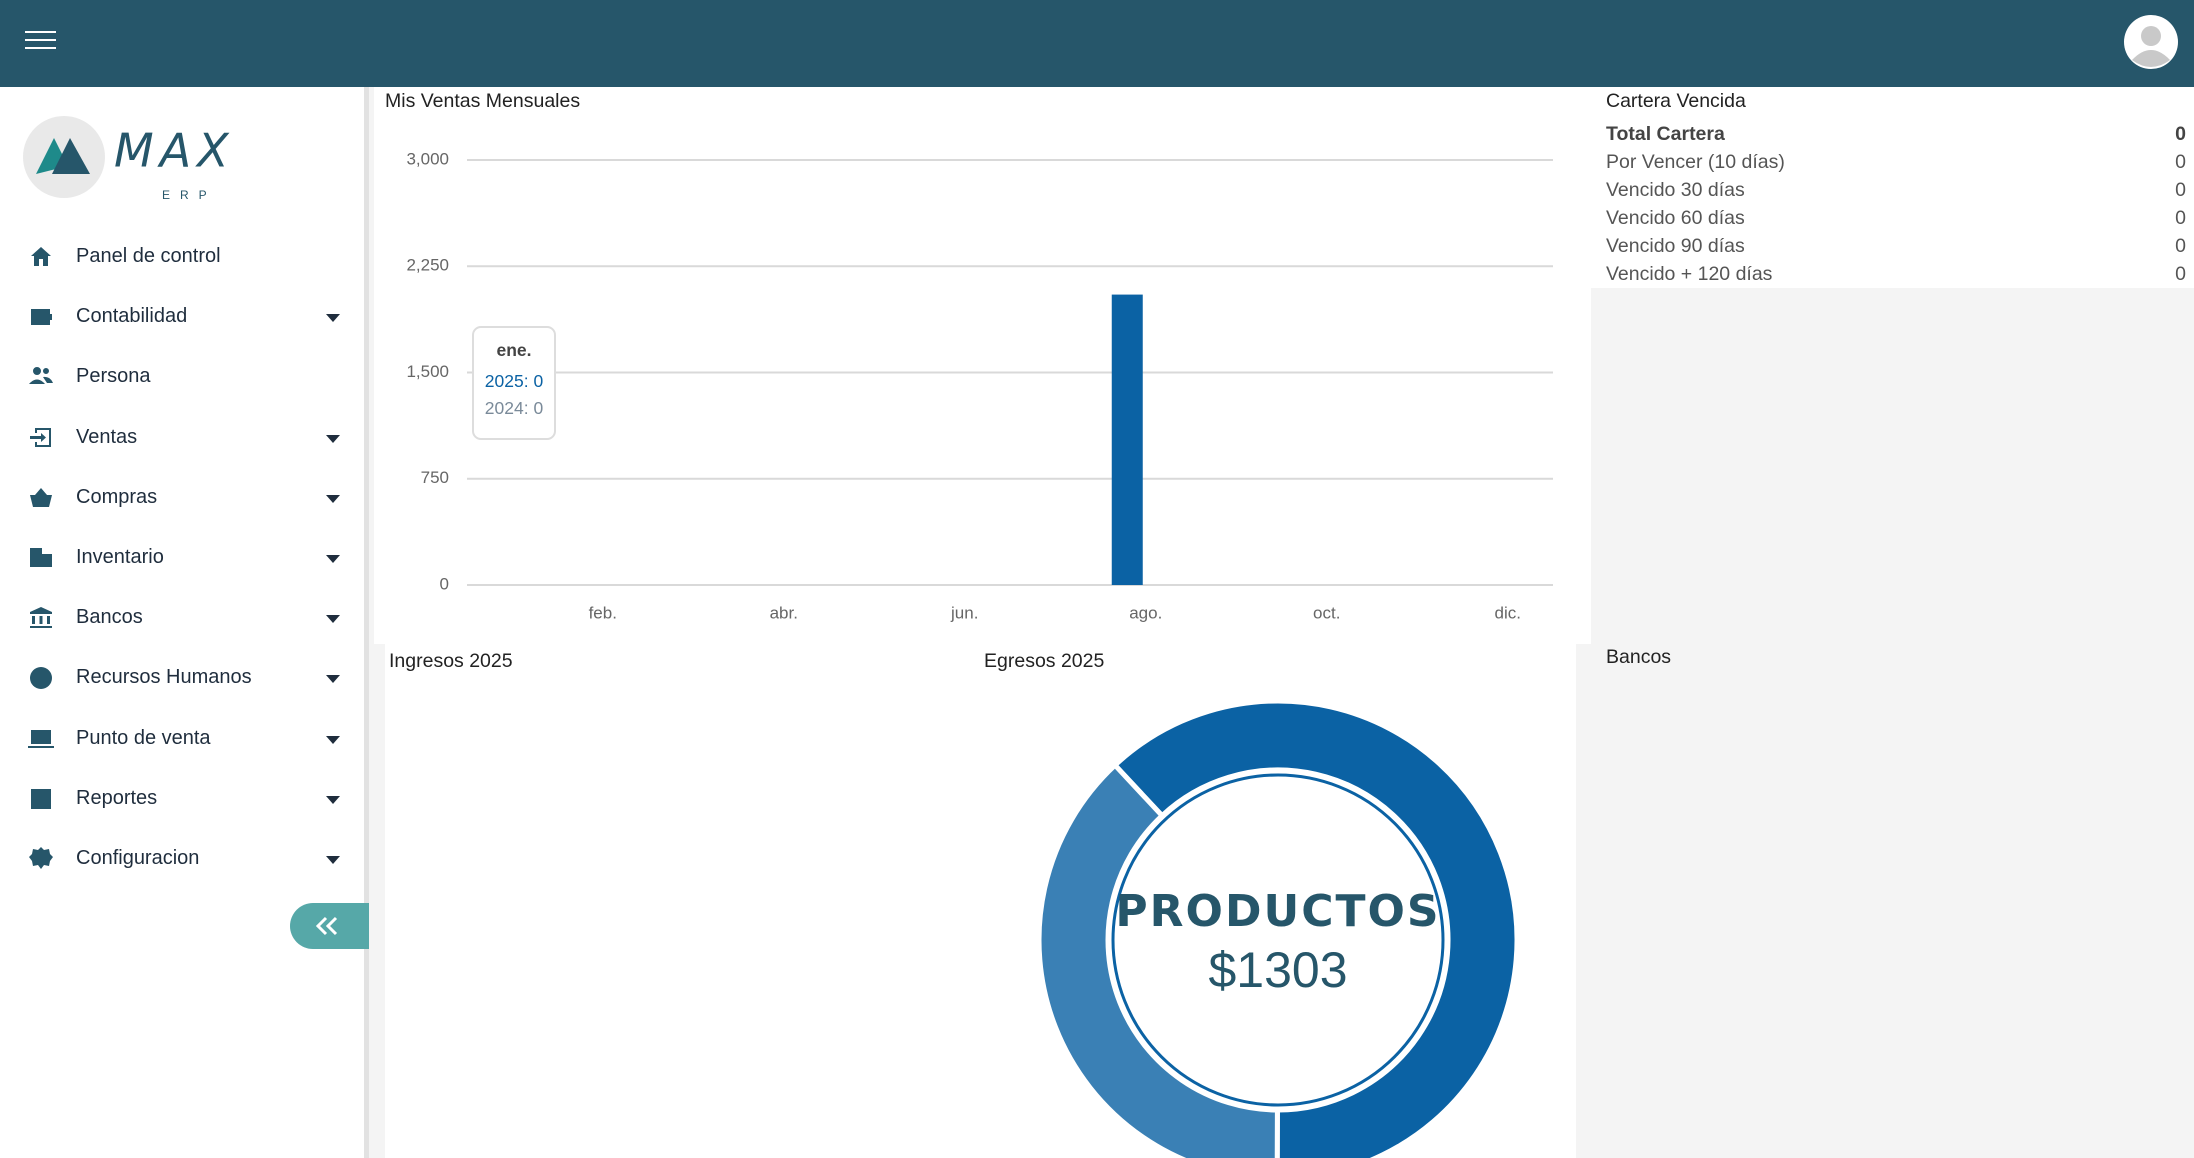 This screenshot has height=1158, width=2194. I want to click on nav-label: Bancos, so click(109, 617).